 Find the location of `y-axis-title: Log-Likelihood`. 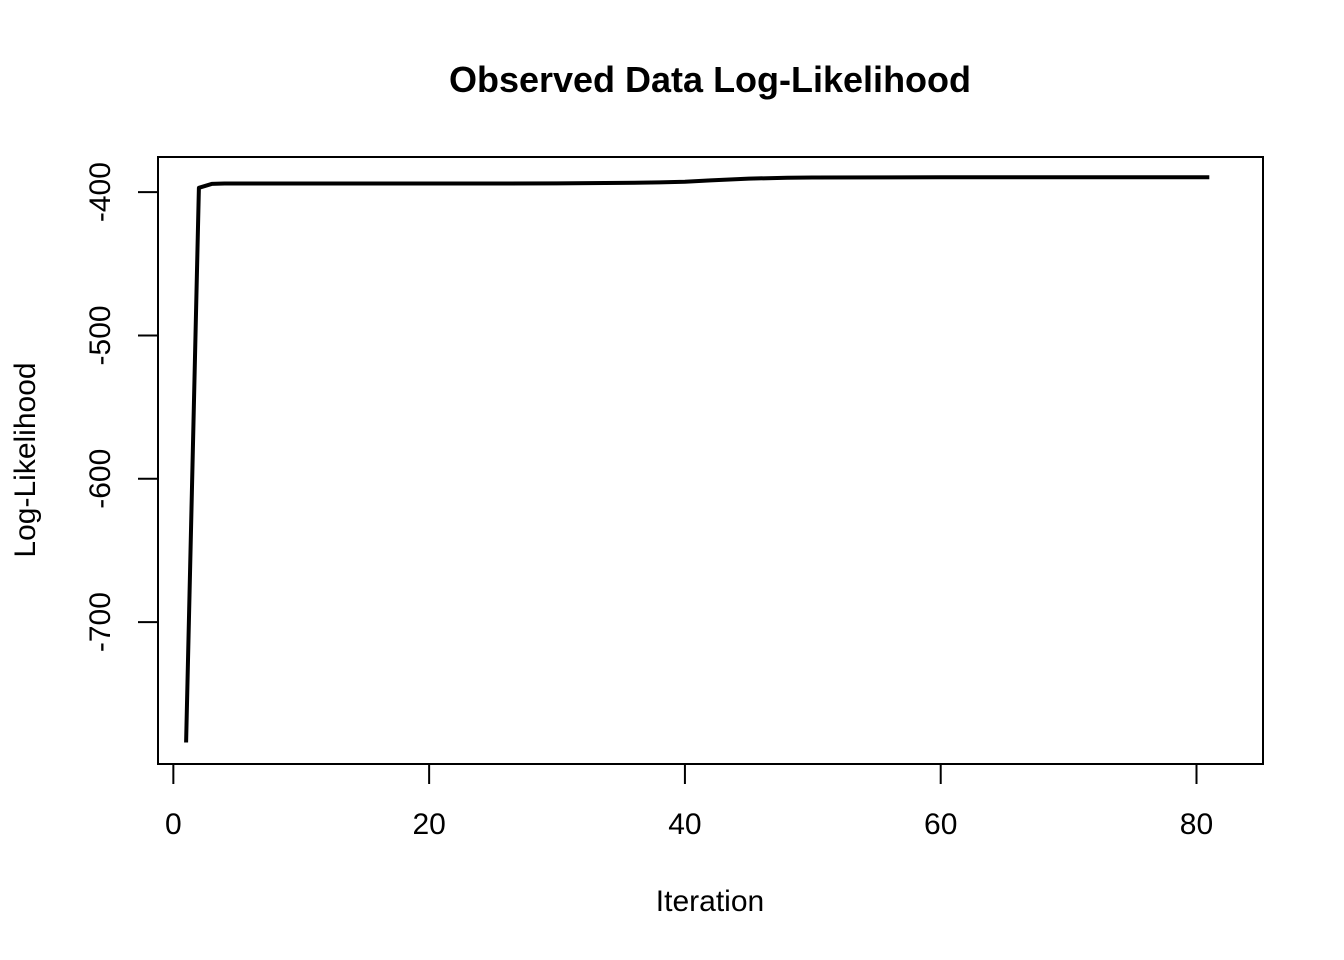

y-axis-title: Log-Likelihood is located at coordinates (25, 459).